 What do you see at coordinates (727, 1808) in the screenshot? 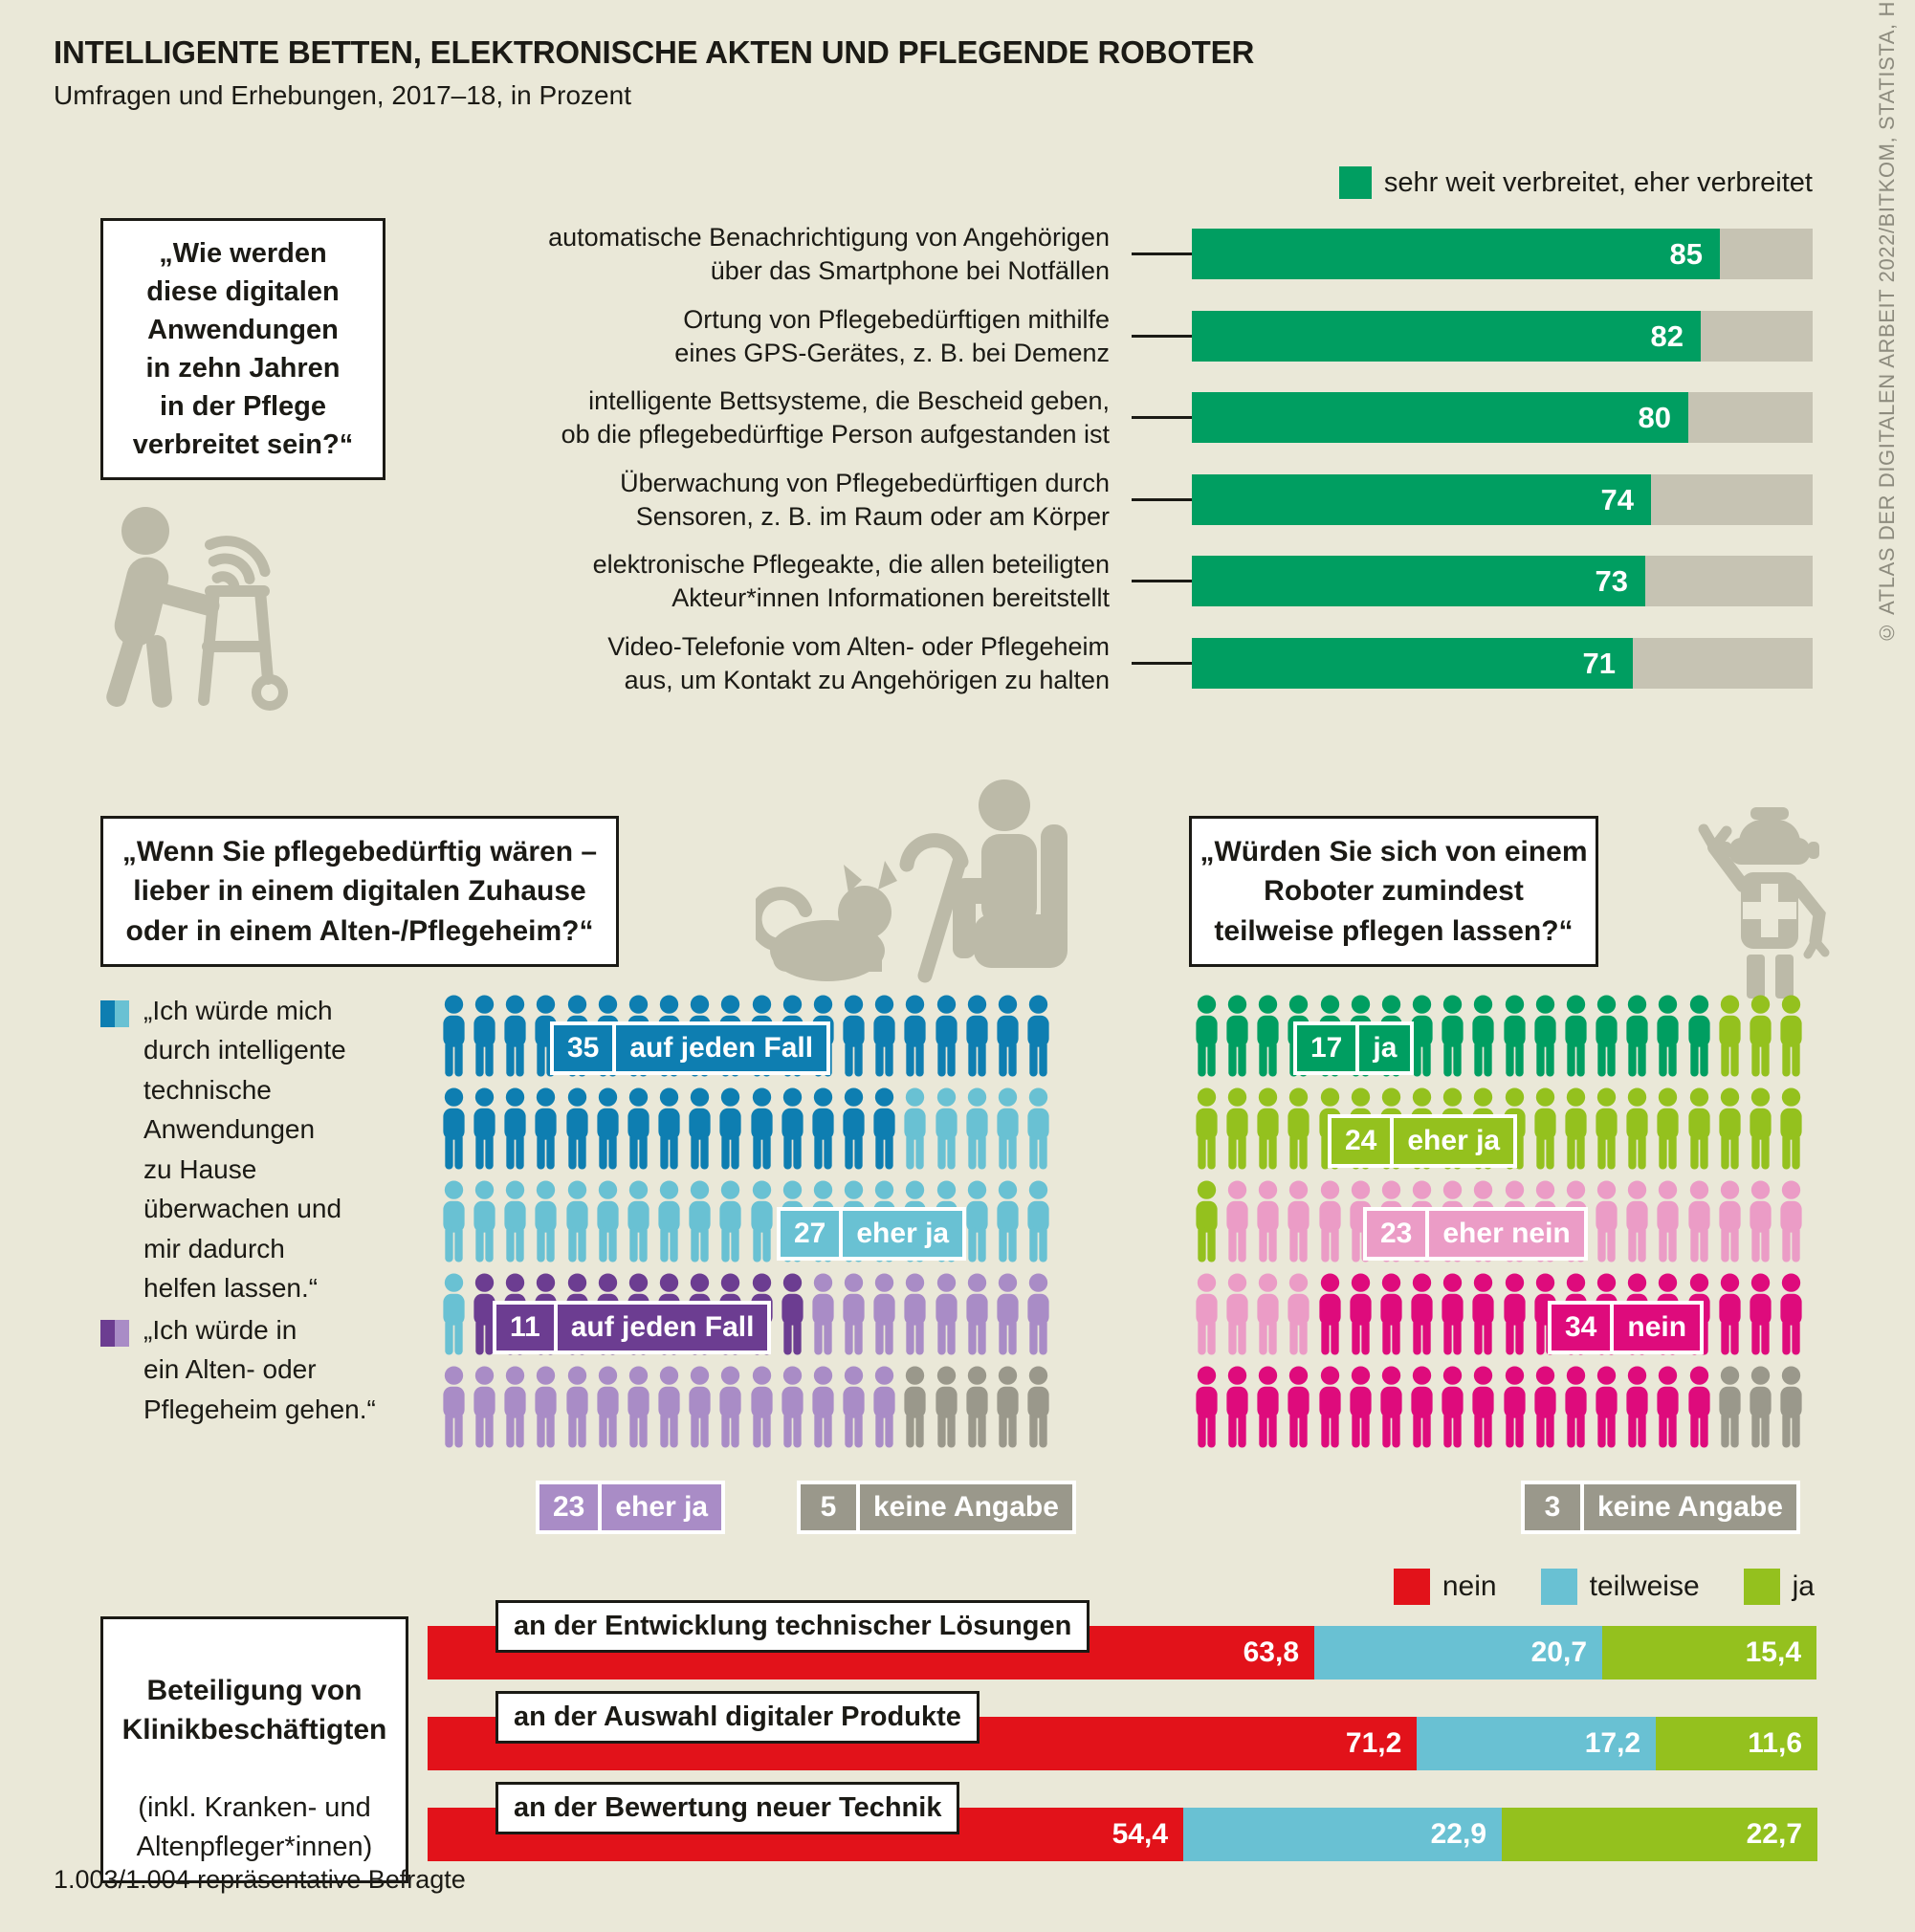
I see `bottom-bar-category-box: an der Bewertung neuer Technik` at bounding box center [727, 1808].